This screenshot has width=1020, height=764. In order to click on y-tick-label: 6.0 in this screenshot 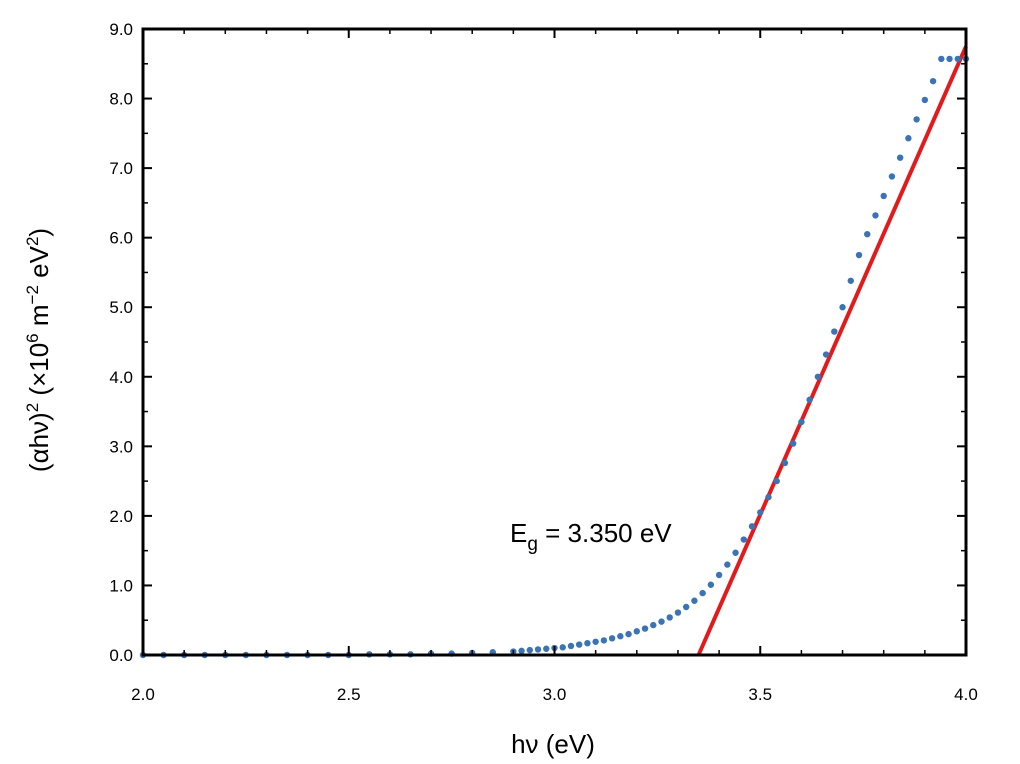, I will do `click(121, 238)`.